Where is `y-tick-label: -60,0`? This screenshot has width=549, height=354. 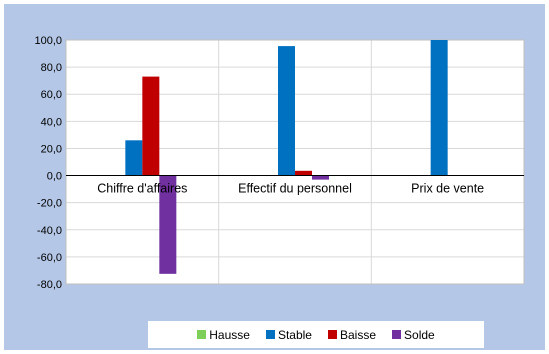
y-tick-label: -60,0 is located at coordinates (49, 258).